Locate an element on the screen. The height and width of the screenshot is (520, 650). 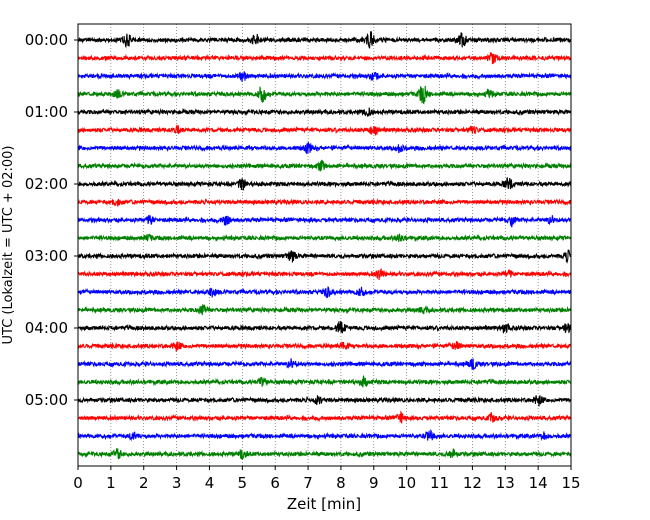
y-tick-label: 02:00 is located at coordinates (46, 184).